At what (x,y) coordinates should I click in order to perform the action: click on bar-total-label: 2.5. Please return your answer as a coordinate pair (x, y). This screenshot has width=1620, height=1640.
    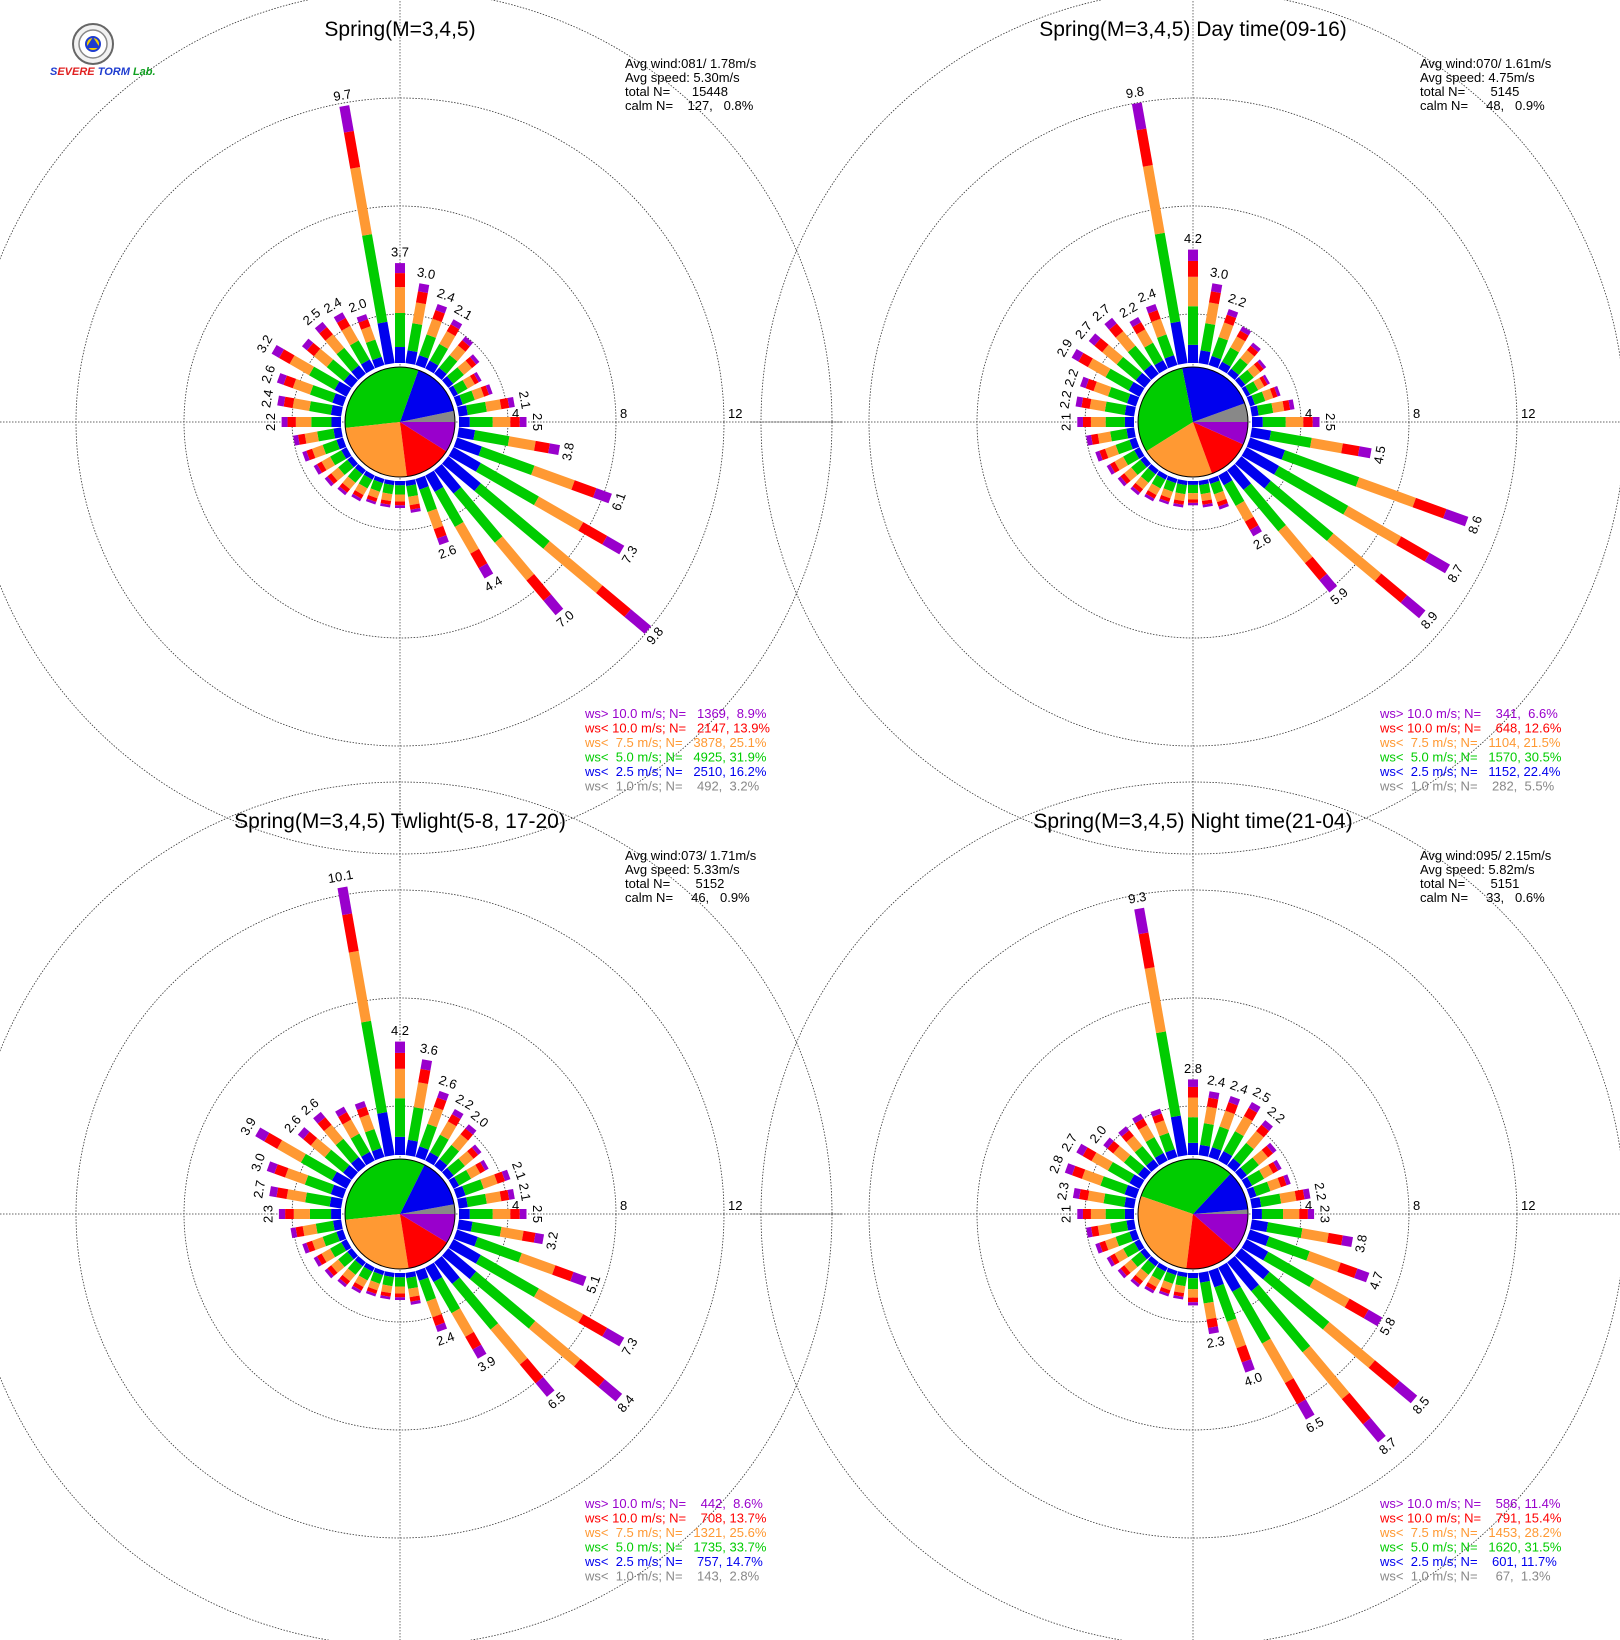
    Looking at the image, I should click on (1330, 422).